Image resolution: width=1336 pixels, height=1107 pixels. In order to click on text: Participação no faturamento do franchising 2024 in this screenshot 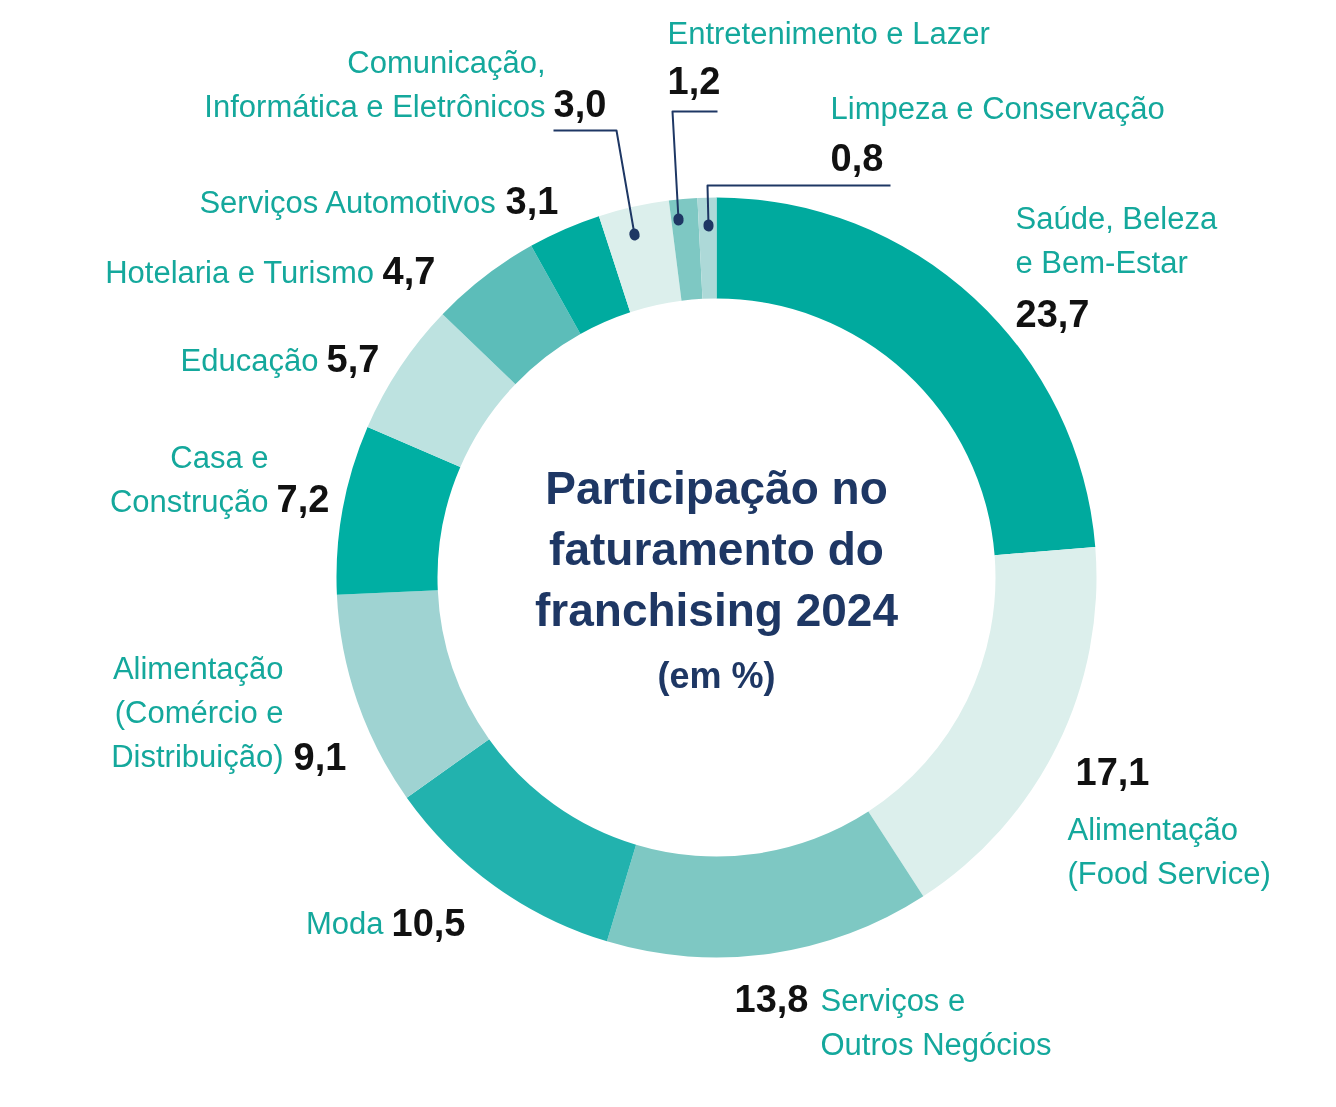, I will do `click(716, 548)`.